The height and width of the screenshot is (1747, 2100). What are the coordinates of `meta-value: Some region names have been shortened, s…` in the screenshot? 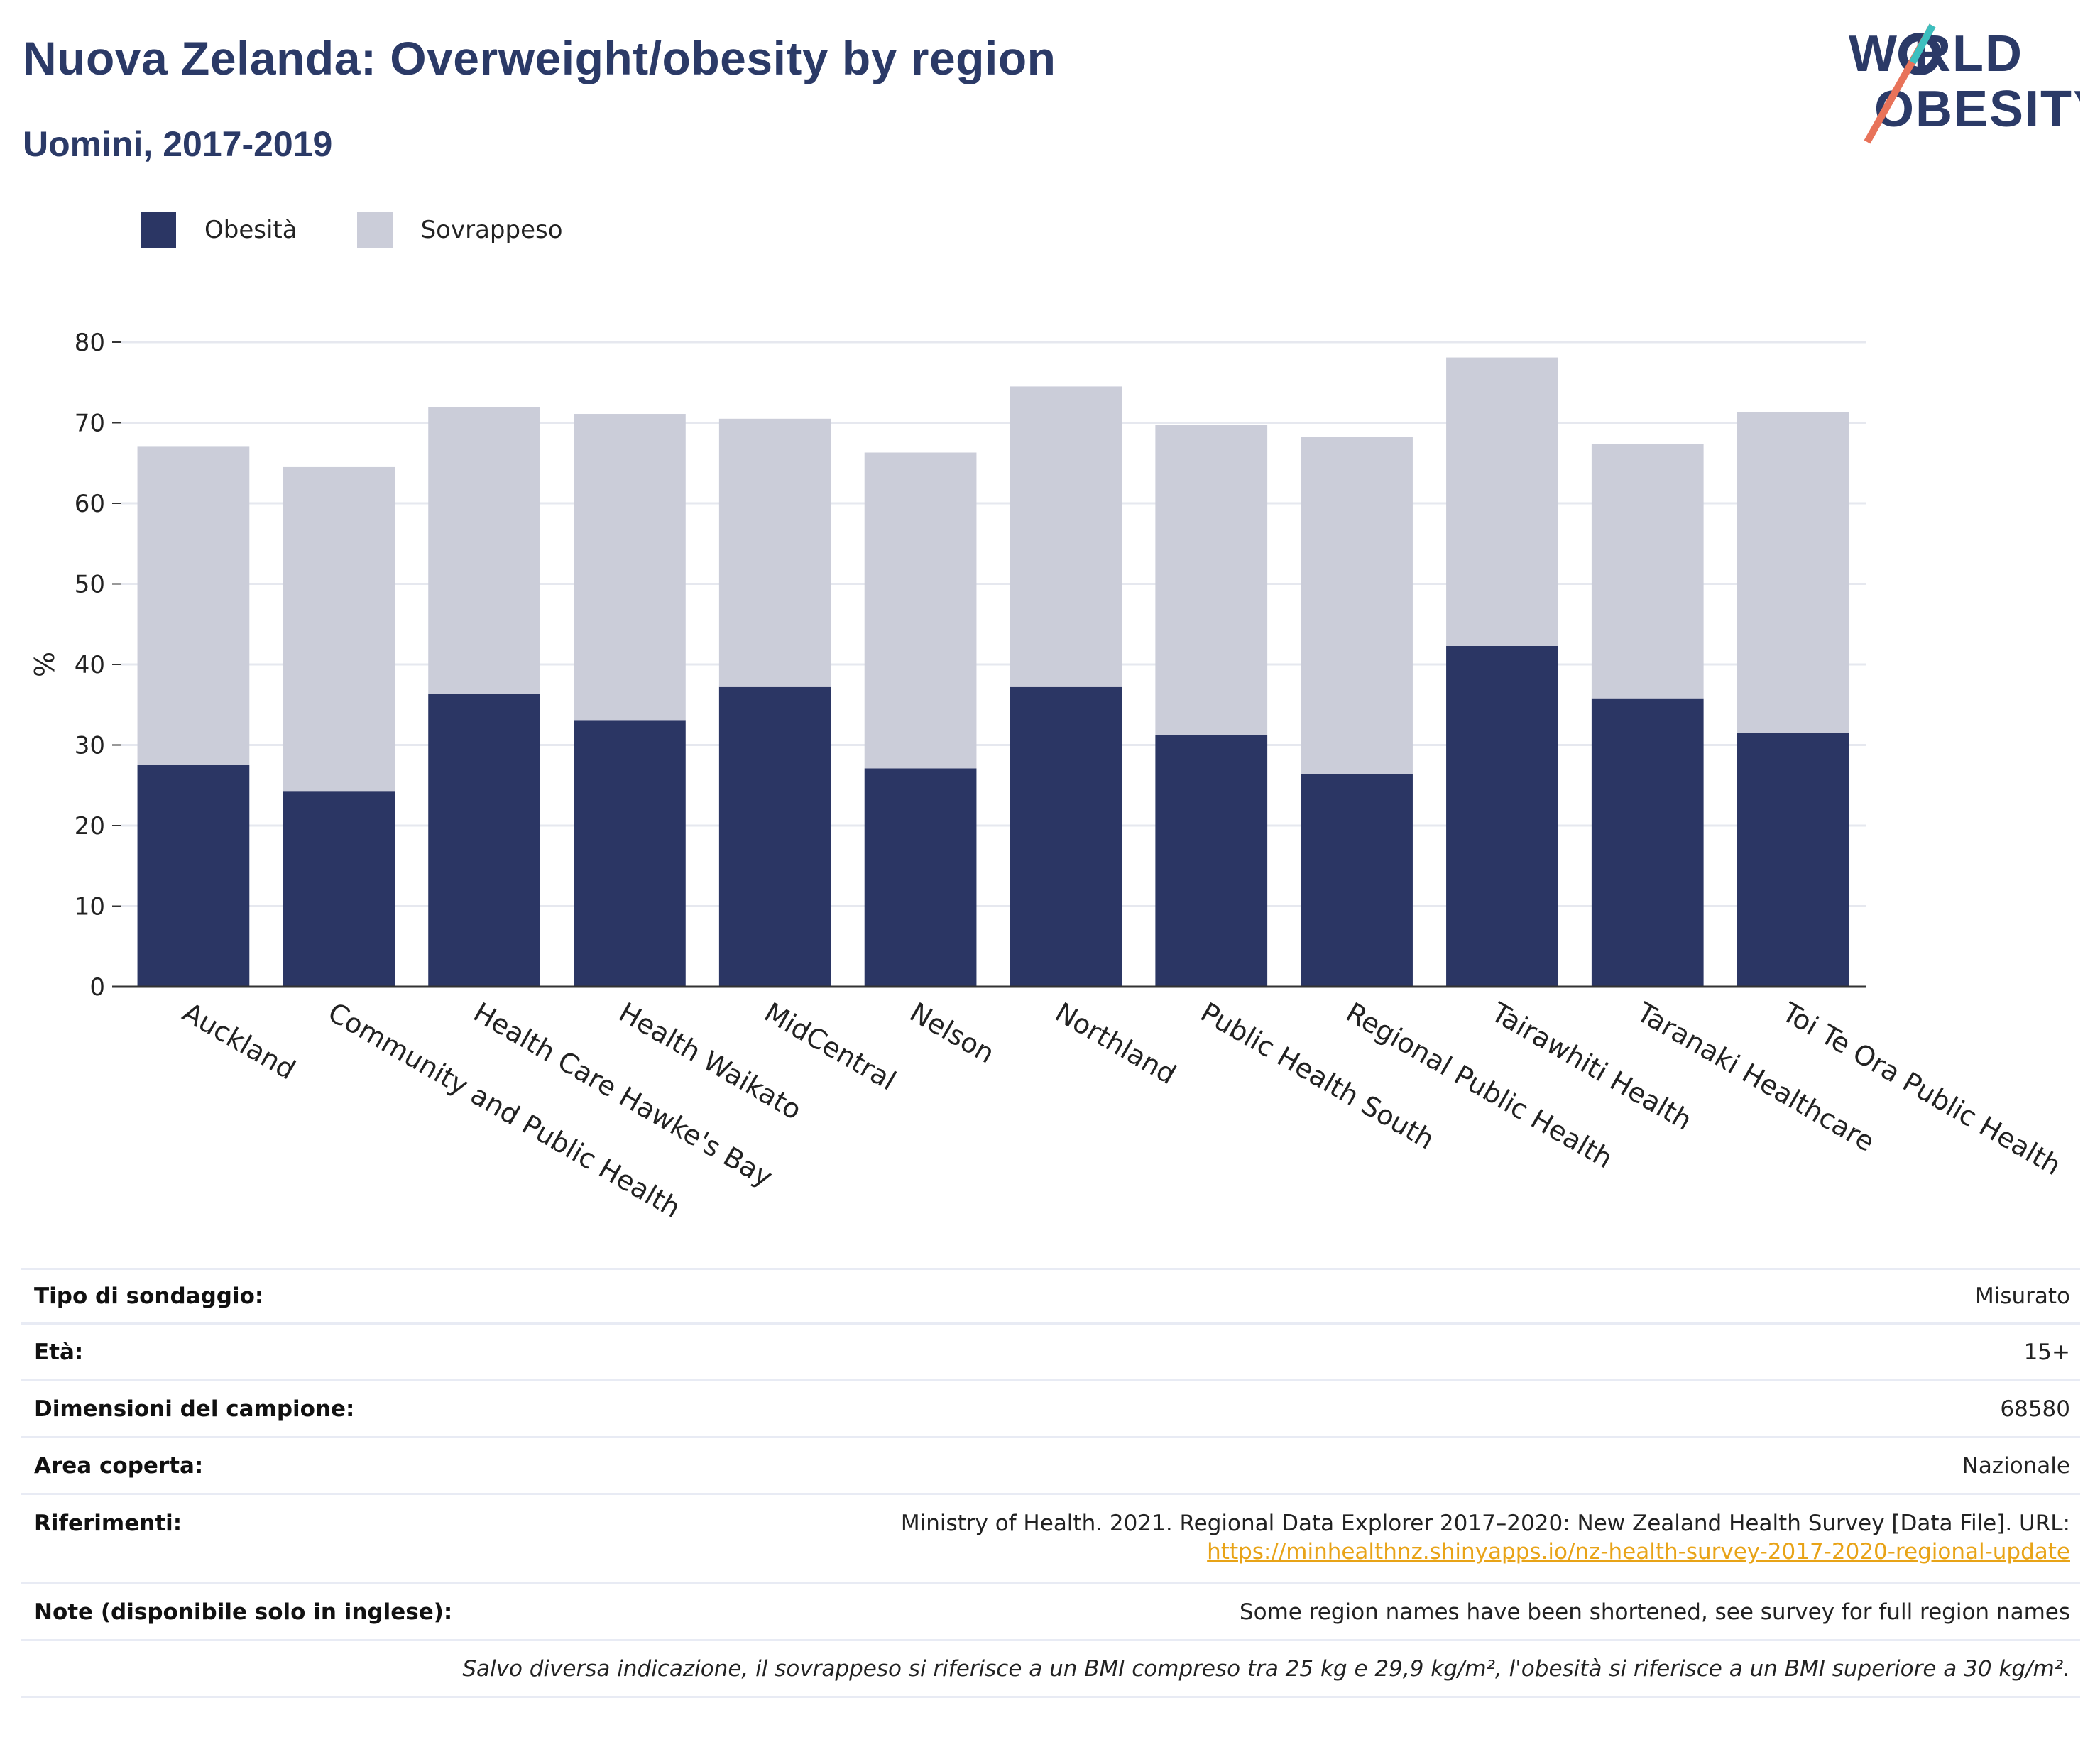 It's located at (1654, 1612).